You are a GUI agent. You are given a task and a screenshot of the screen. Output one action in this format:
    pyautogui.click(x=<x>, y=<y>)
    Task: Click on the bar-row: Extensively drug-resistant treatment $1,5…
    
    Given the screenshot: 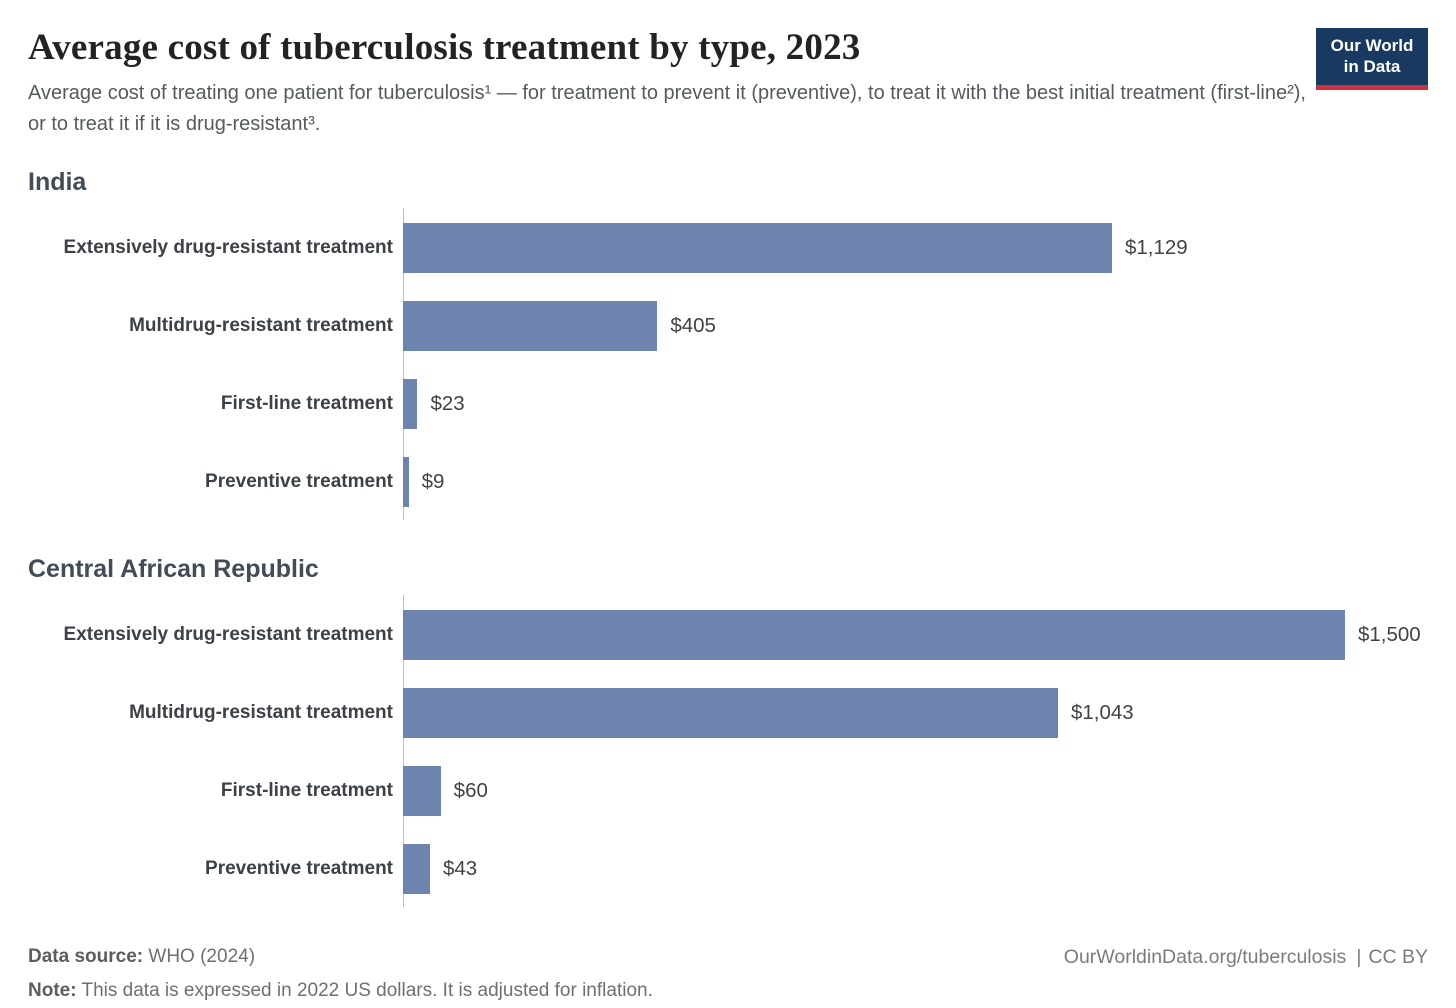 What is the action you would take?
    pyautogui.click(x=728, y=635)
    